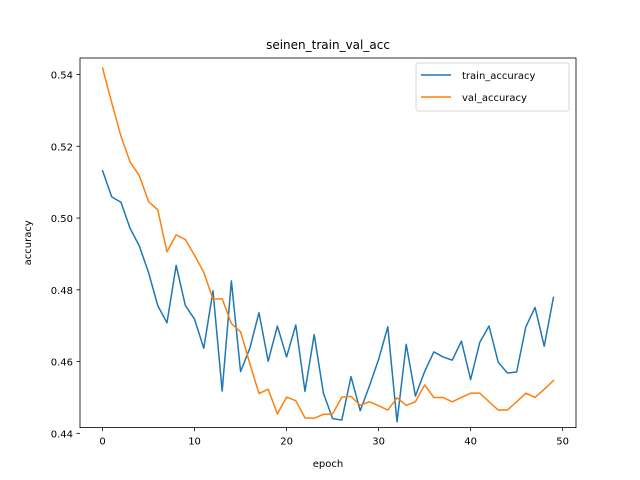 The image size is (640, 480). What do you see at coordinates (65, 255) in the screenshot?
I see `y-axis: 0.44 0.46 0.48 0.50 0.52 0.54` at bounding box center [65, 255].